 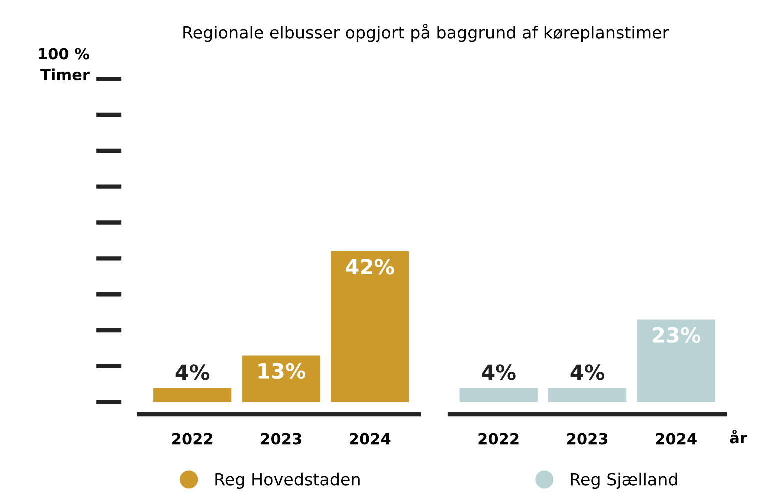 What do you see at coordinates (624, 481) in the screenshot?
I see `legend-label: Reg Sjælland` at bounding box center [624, 481].